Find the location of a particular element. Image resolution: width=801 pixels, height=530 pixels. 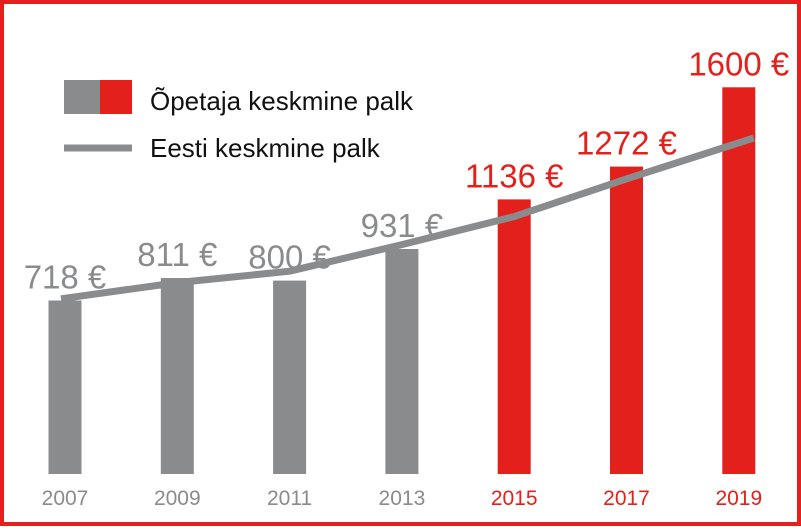

value-label-2011: 800 € is located at coordinates (289, 257).